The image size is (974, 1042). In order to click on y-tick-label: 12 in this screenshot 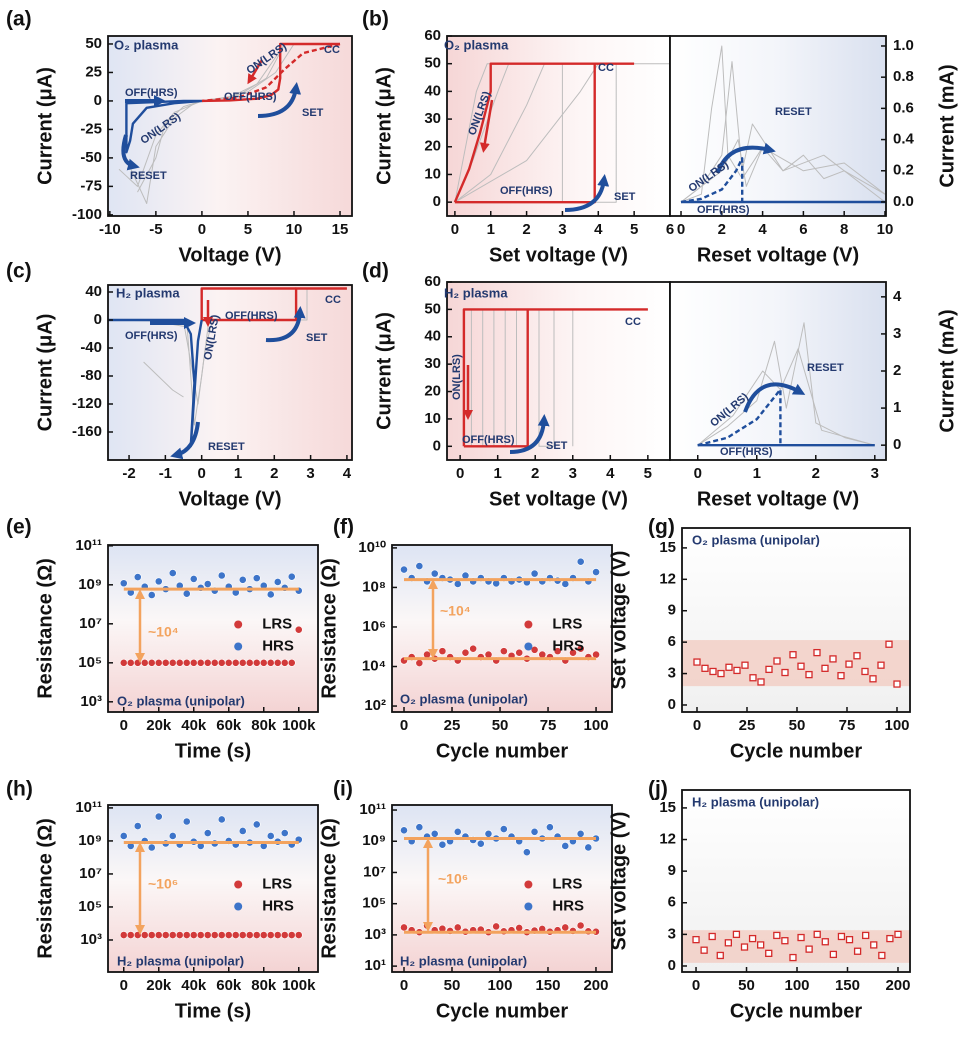, I will do `click(667, 838)`.